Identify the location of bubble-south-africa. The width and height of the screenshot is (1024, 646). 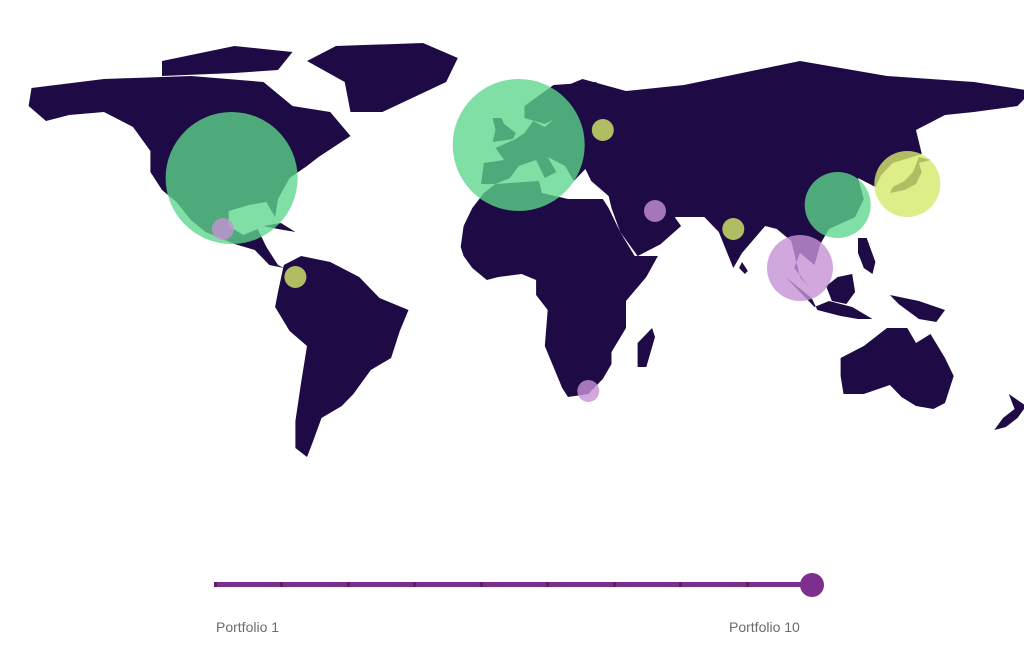
(588, 391).